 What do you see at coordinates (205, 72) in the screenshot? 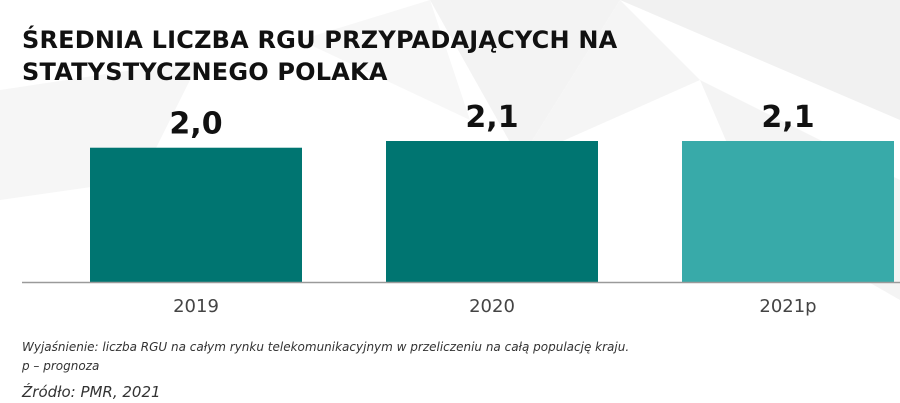
I see `chart-title-line-2: STATYSTYCZNEGO POLAKA` at bounding box center [205, 72].